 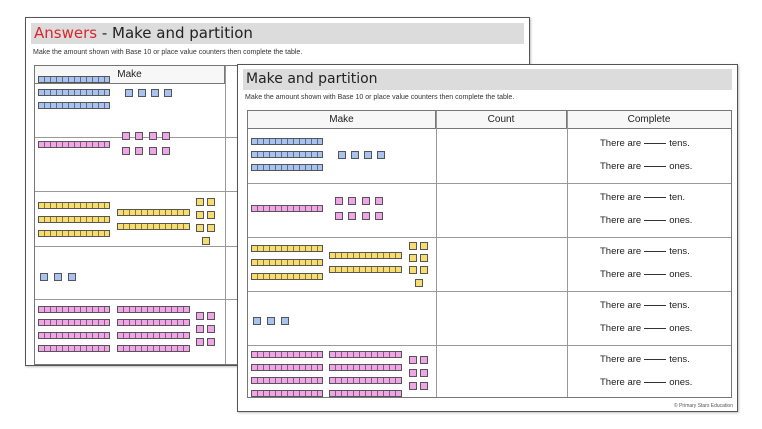 What do you see at coordinates (487, 79) in the screenshot?
I see `worksheet-title: Make and partition` at bounding box center [487, 79].